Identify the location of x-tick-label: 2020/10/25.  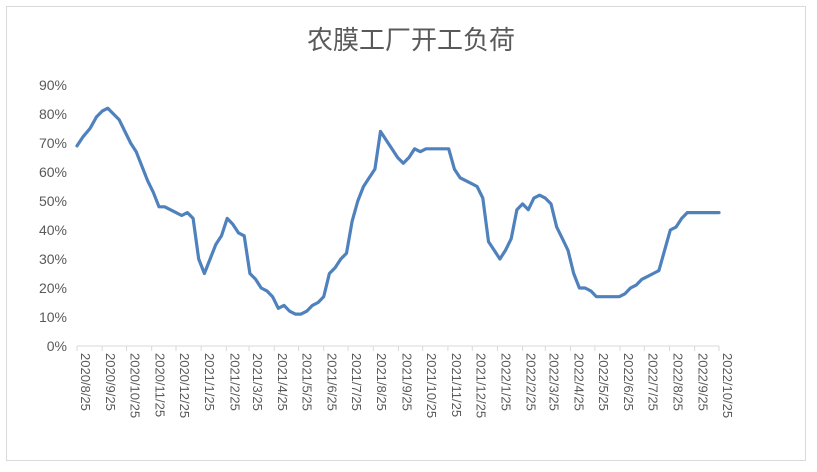
(135, 385).